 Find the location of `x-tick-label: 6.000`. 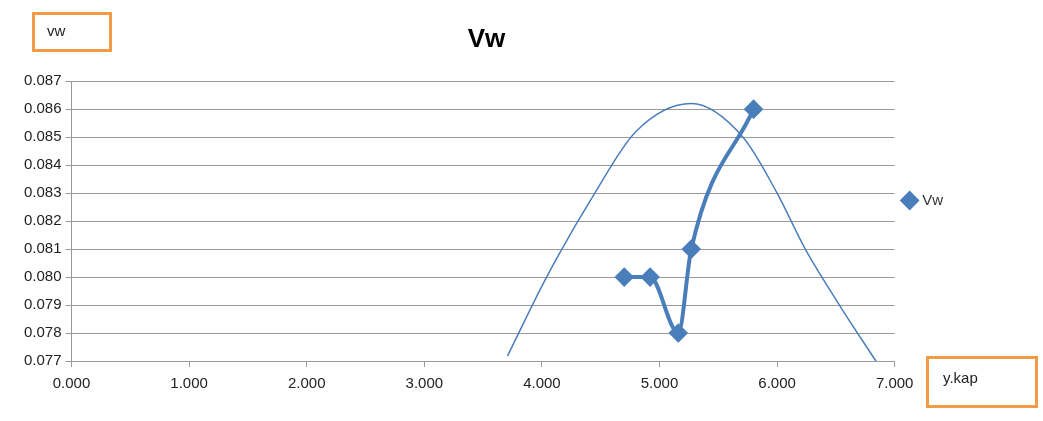

x-tick-label: 6.000 is located at coordinates (777, 383).